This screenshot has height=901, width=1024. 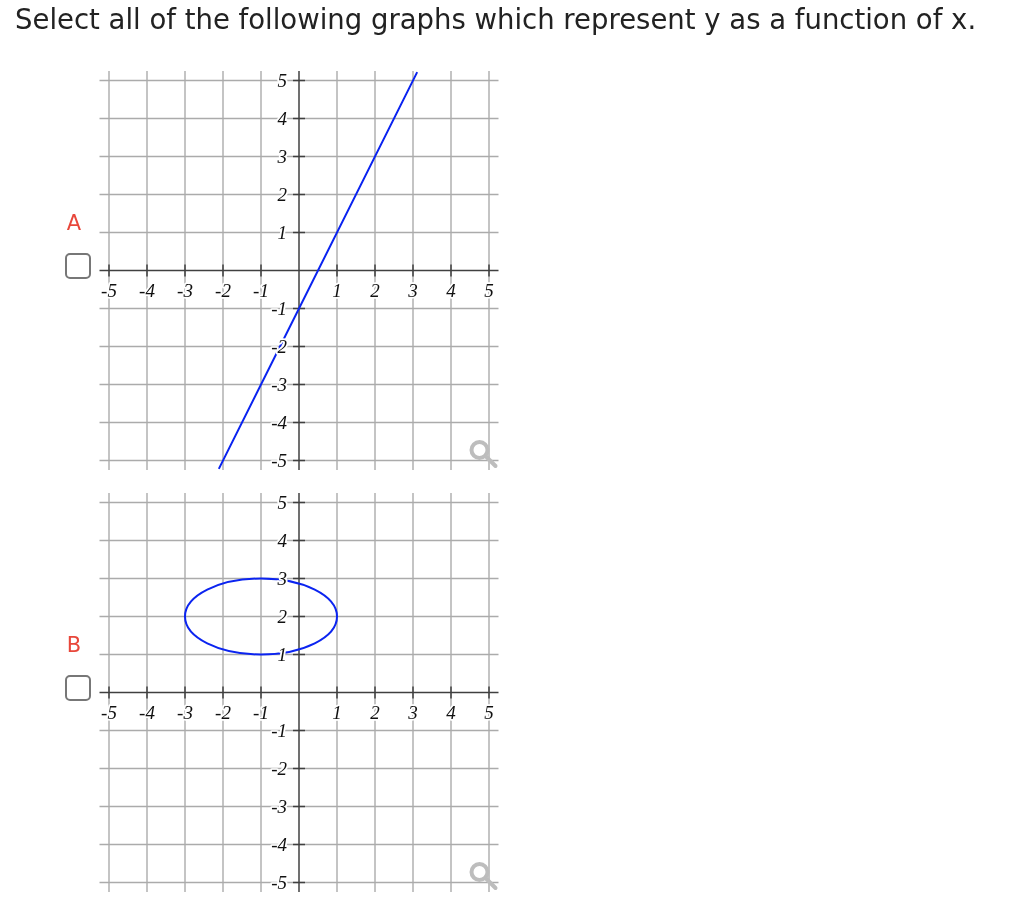 I want to click on y-tick-label: 3, so click(x=281, y=157).